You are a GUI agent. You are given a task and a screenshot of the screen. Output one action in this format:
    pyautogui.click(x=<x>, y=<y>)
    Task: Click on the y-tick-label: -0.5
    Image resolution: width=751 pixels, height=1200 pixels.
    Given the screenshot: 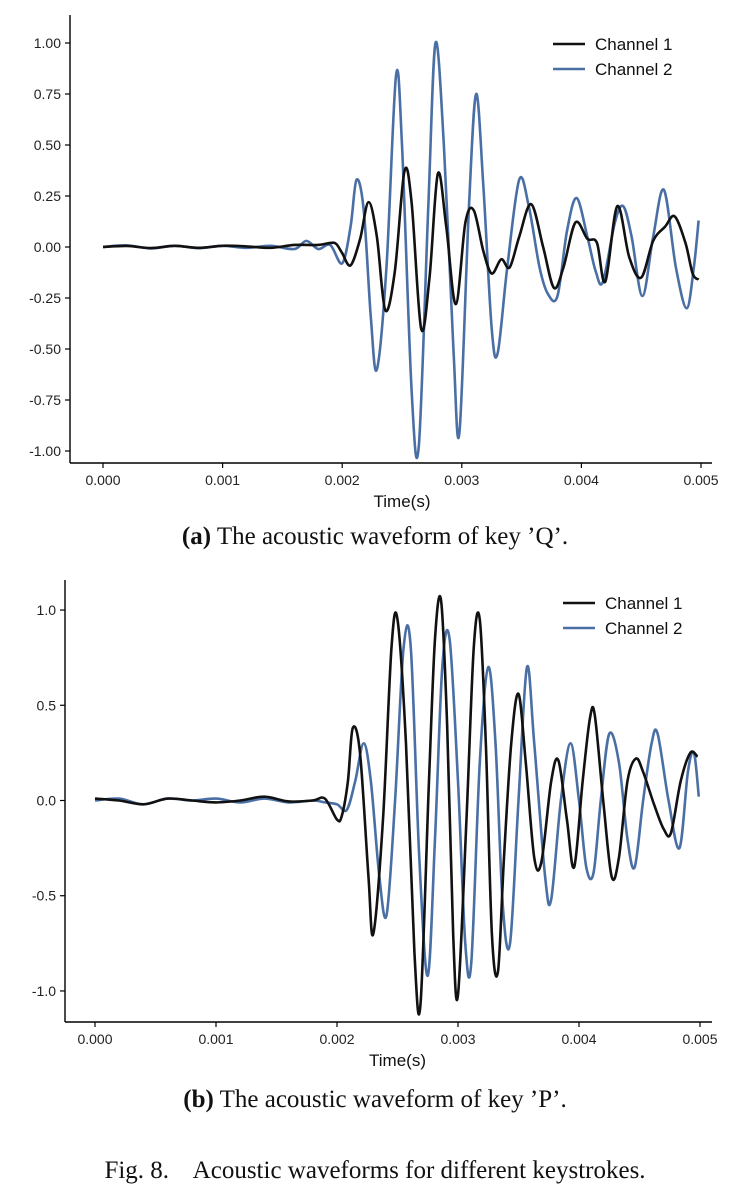 What is the action you would take?
    pyautogui.click(x=44, y=896)
    